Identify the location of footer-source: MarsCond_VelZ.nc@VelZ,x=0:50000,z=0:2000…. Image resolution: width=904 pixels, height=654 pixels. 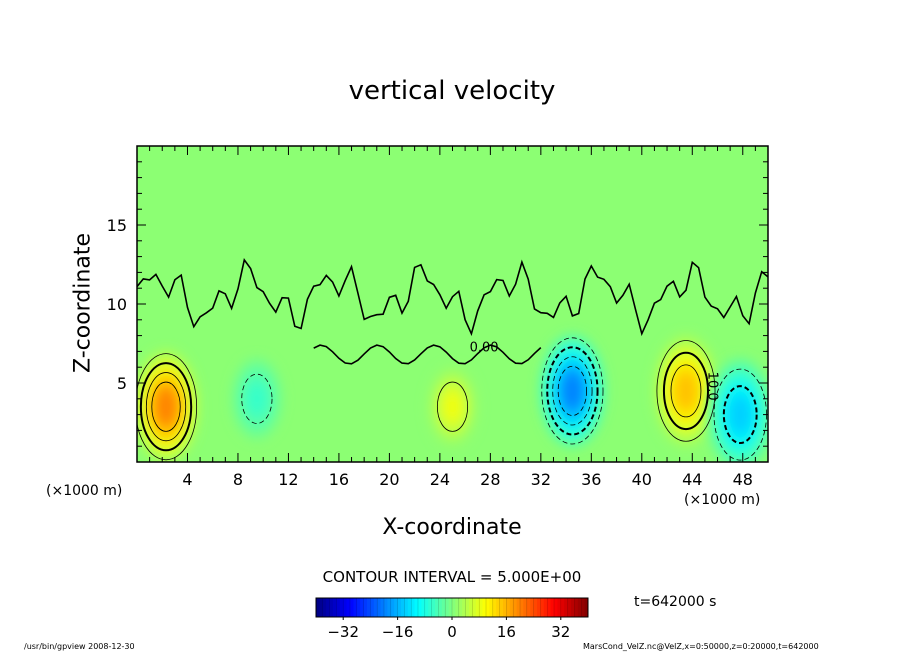
(701, 646).